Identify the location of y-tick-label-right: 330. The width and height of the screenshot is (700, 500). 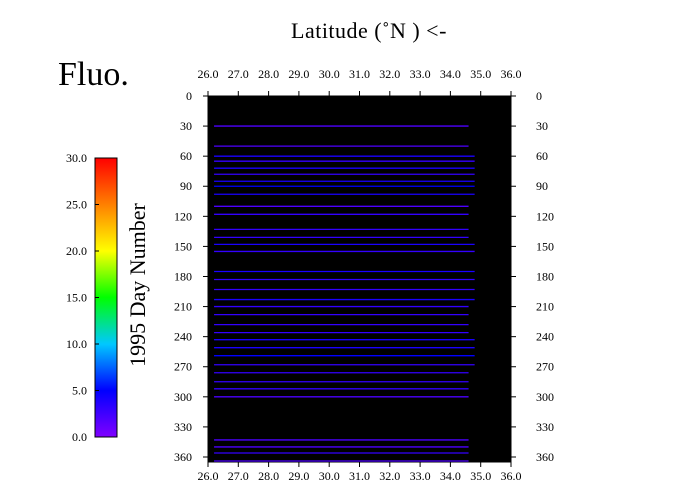
(545, 427).